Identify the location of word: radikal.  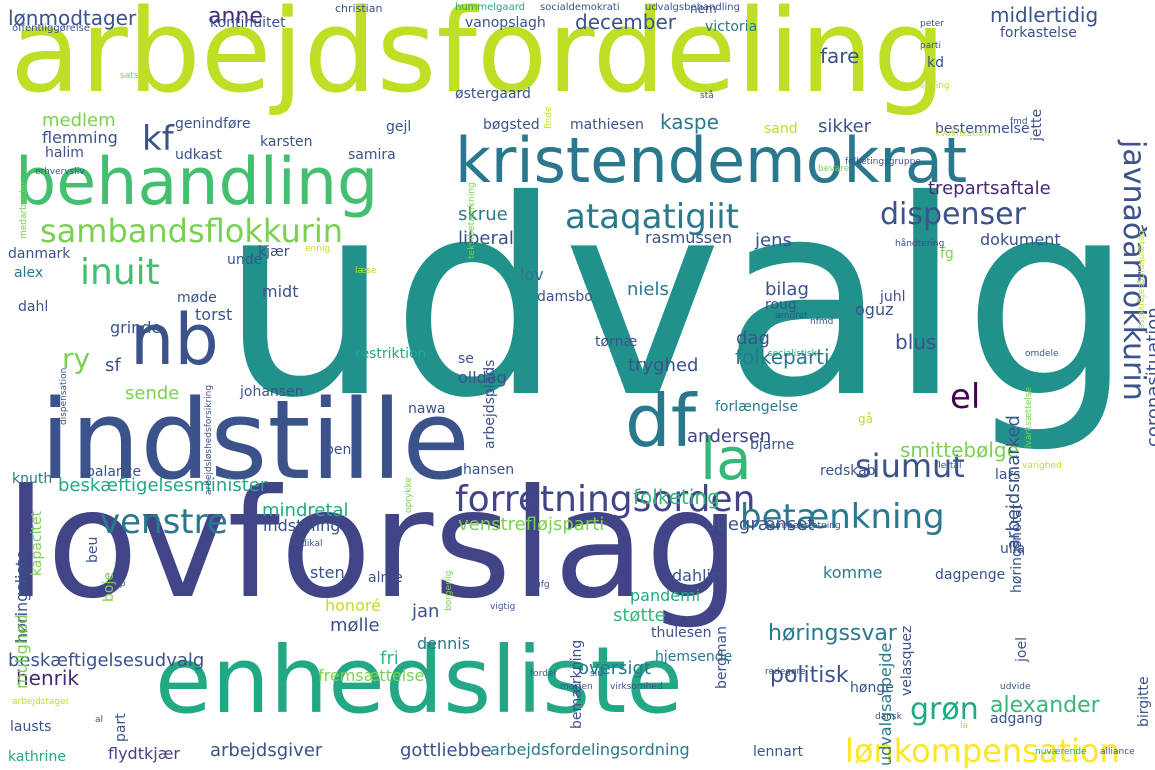
(307, 544).